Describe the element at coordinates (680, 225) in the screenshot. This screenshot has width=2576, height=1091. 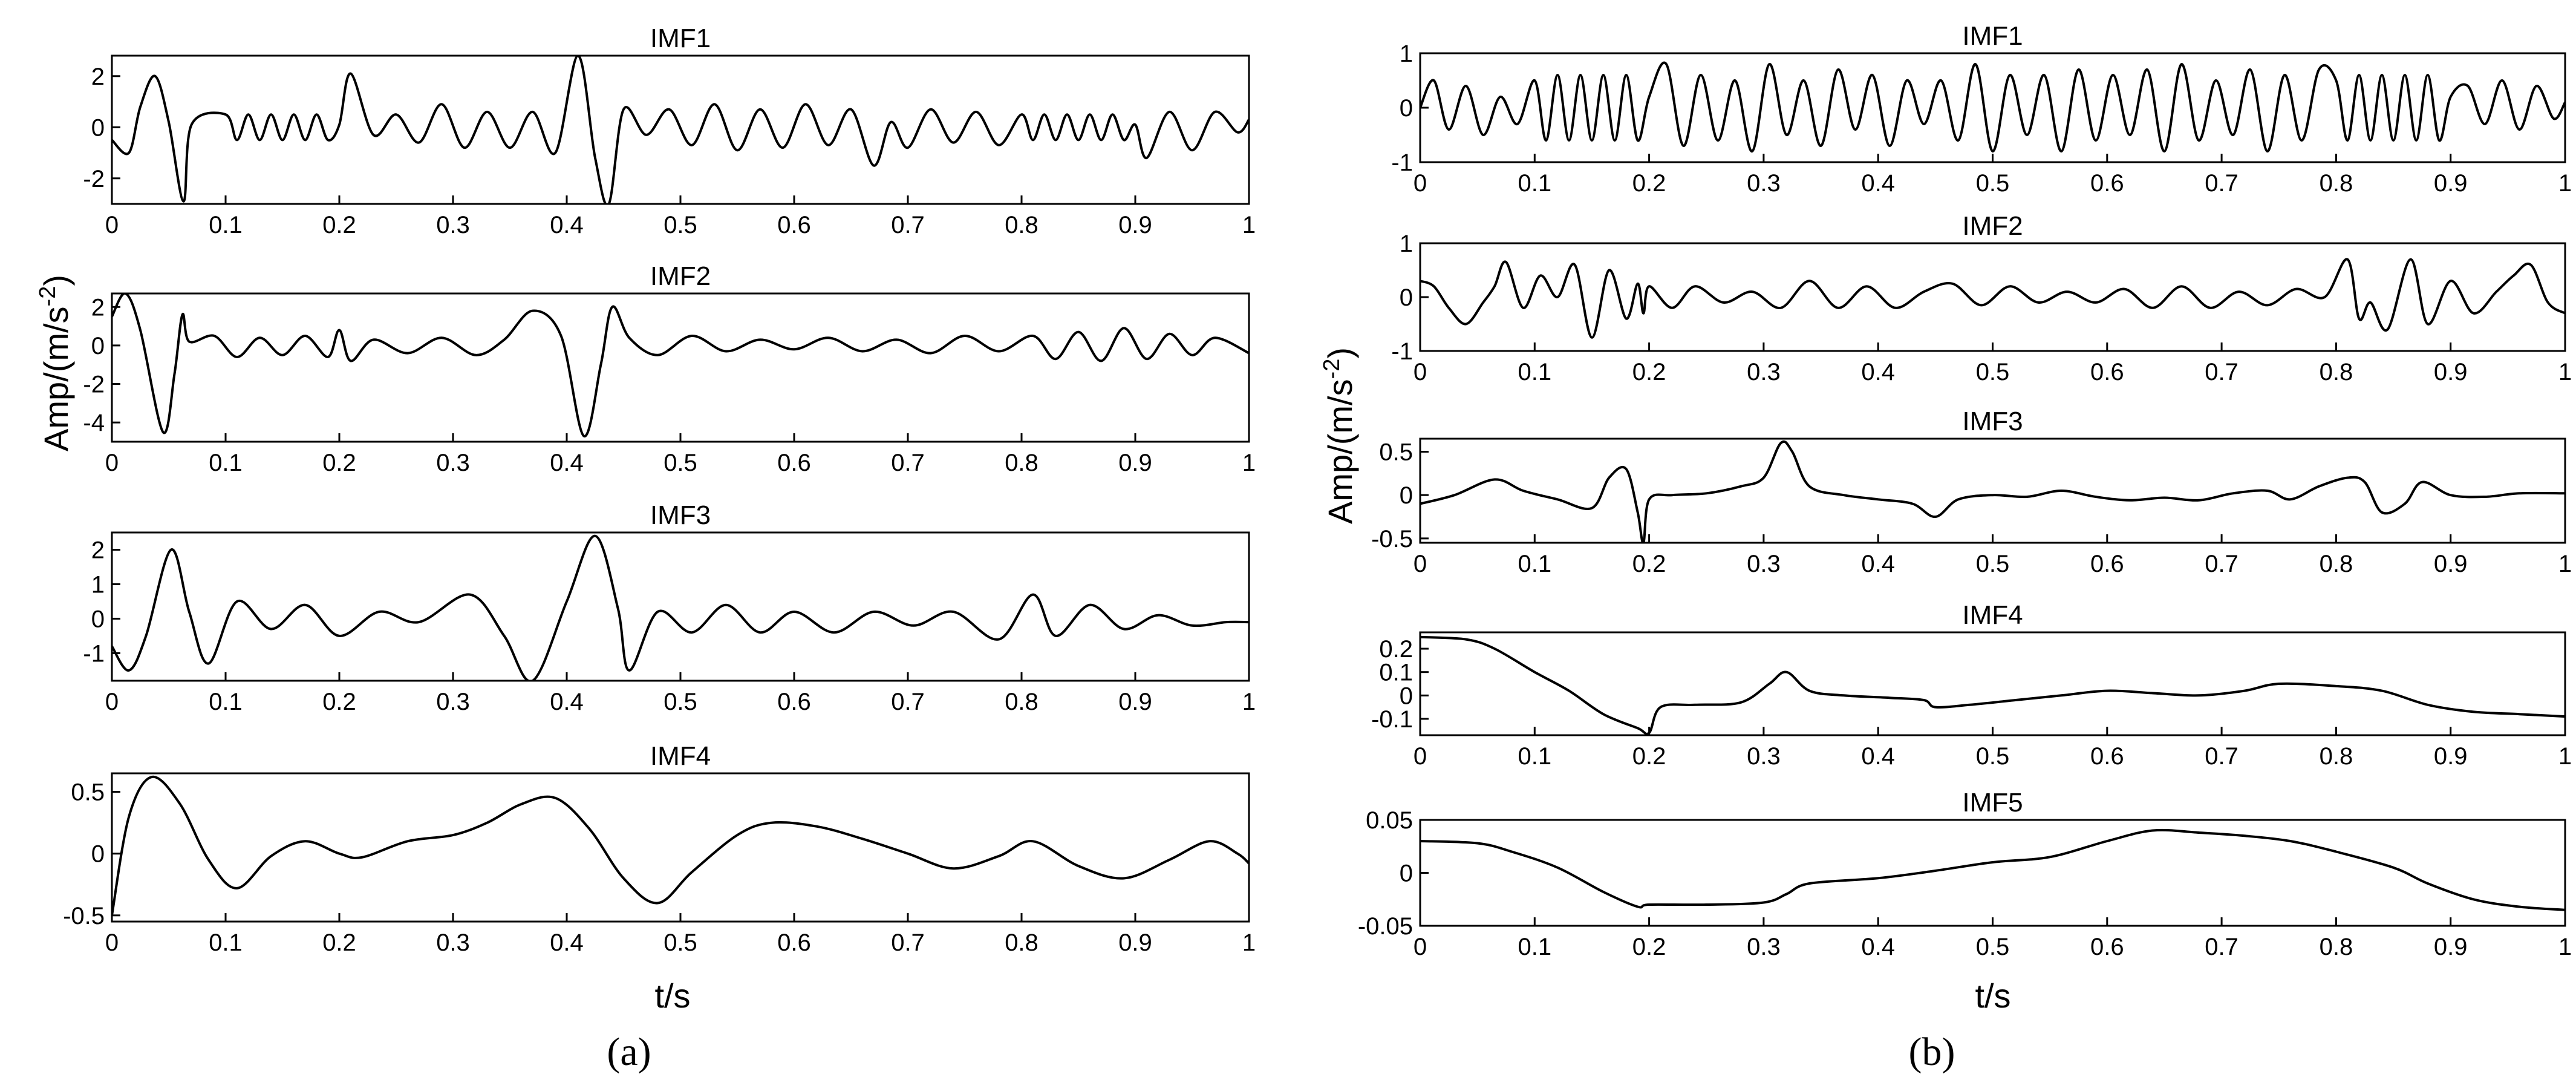
I see `x-tick-label-a-imf1: 0.5` at that location.